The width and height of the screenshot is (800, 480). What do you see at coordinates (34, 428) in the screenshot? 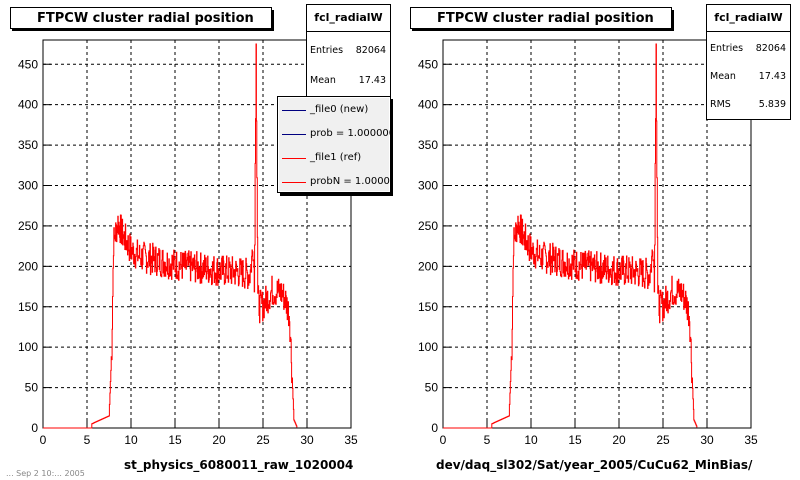
I see `y-tick-label-left: 0` at bounding box center [34, 428].